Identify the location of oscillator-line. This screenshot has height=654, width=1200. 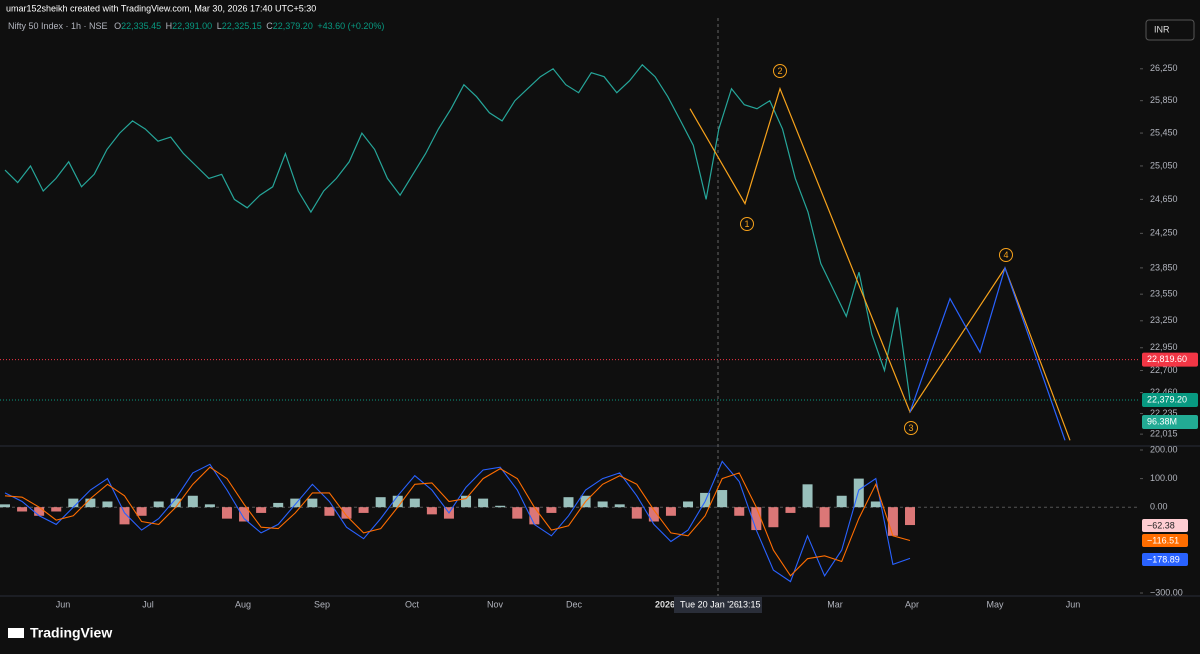
(457, 521).